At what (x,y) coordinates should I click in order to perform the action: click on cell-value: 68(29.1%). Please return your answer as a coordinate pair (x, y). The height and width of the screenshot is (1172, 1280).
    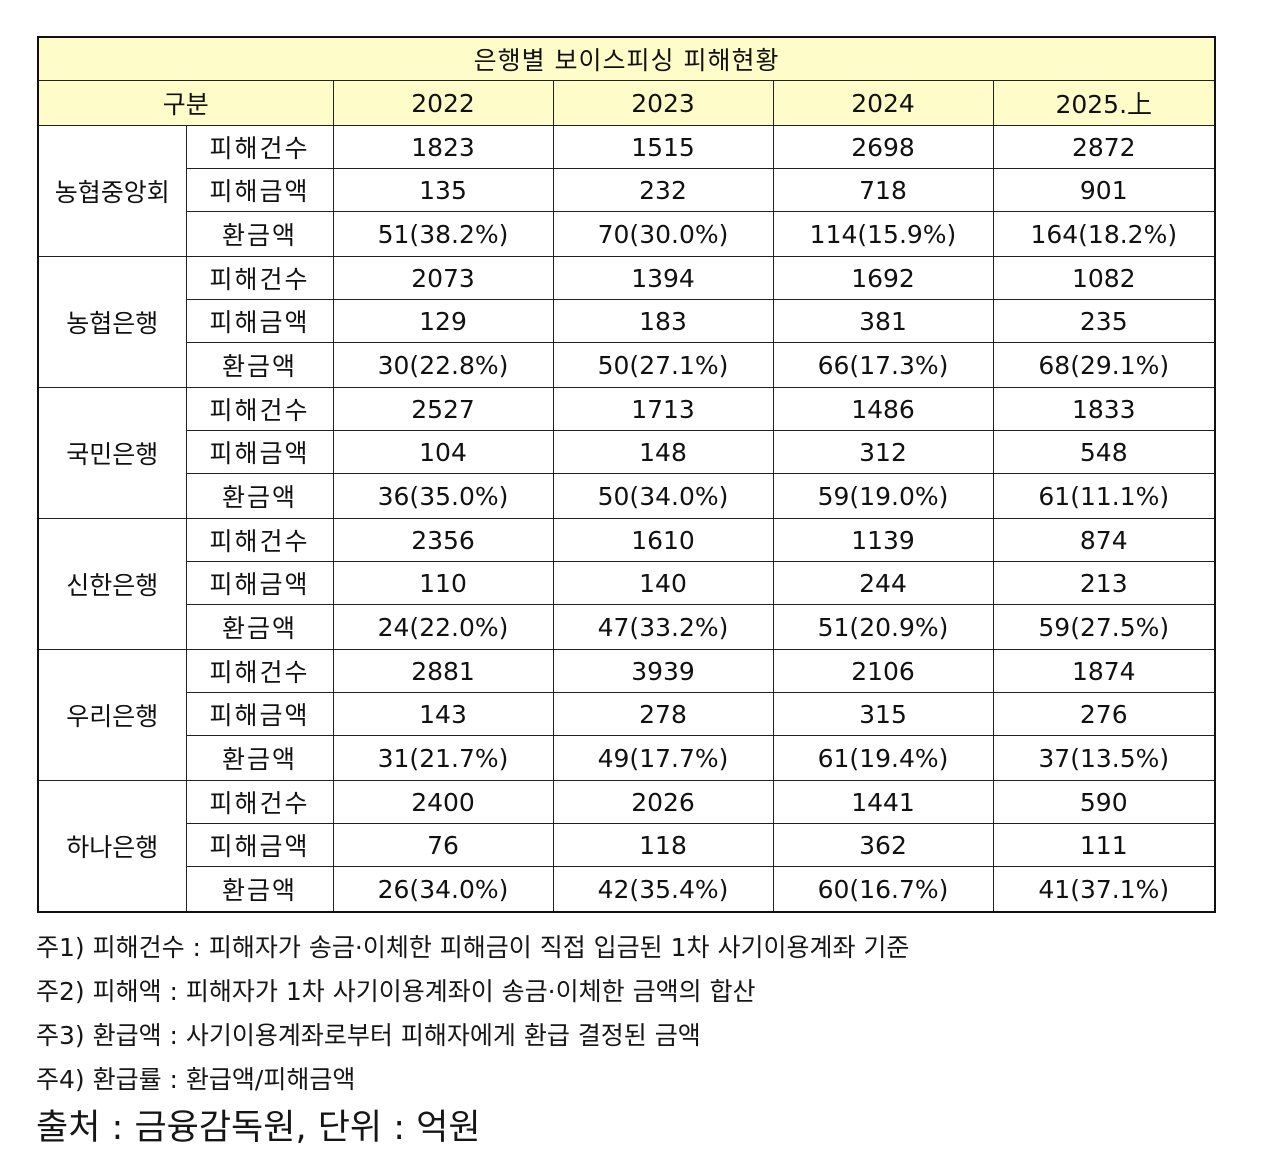
    Looking at the image, I should click on (1104, 365).